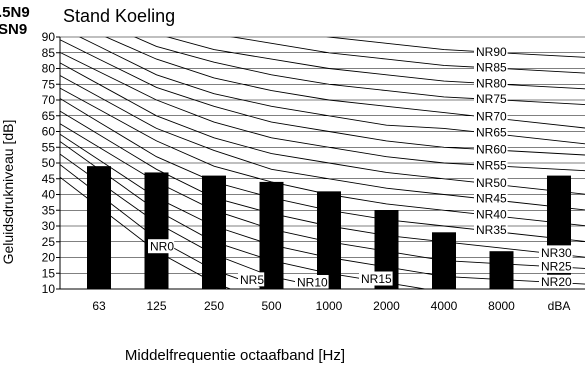  Describe the element at coordinates (49, 53) in the screenshot. I see `y-tick-label: 85` at that location.